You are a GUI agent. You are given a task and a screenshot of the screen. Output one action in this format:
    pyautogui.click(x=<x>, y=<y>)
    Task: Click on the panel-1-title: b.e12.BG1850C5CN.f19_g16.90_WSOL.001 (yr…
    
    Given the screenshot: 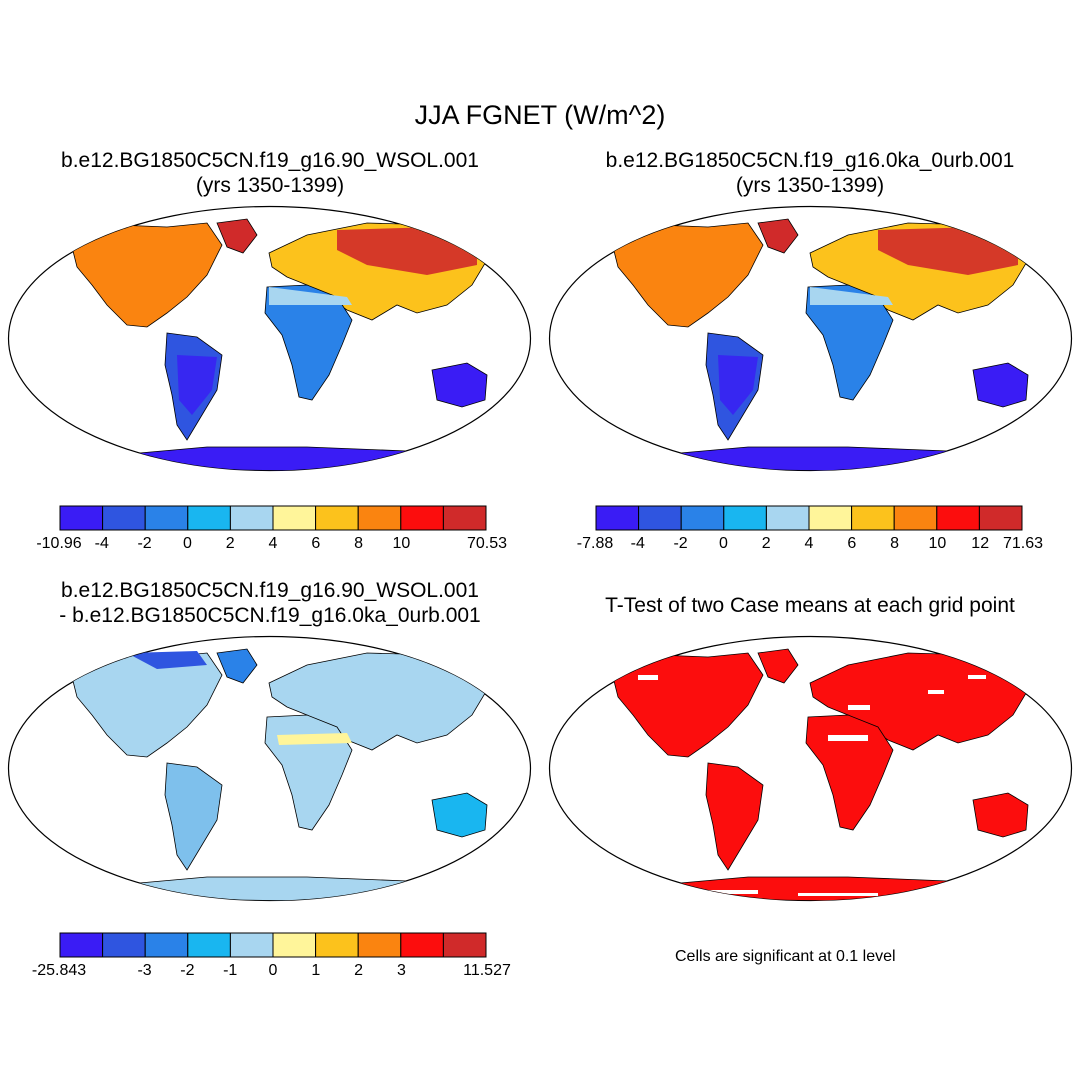 What is the action you would take?
    pyautogui.click(x=270, y=173)
    